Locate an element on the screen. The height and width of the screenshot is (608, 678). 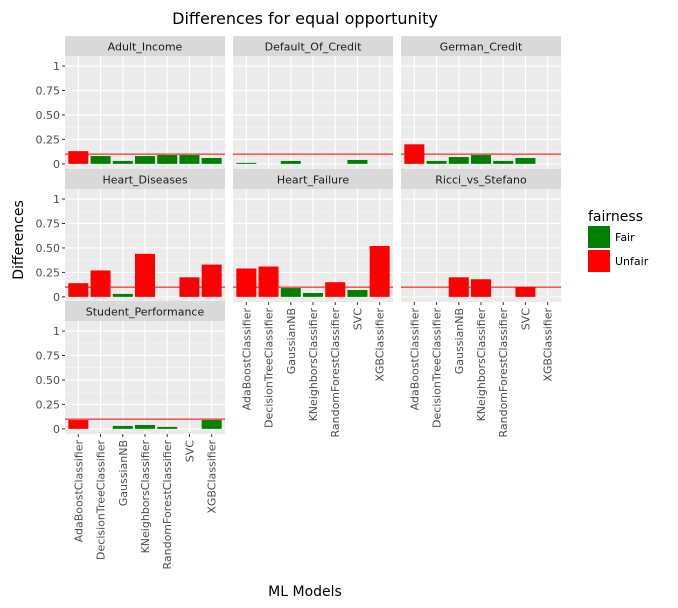
bar-german-credit-gaussiannb is located at coordinates (458, 160).